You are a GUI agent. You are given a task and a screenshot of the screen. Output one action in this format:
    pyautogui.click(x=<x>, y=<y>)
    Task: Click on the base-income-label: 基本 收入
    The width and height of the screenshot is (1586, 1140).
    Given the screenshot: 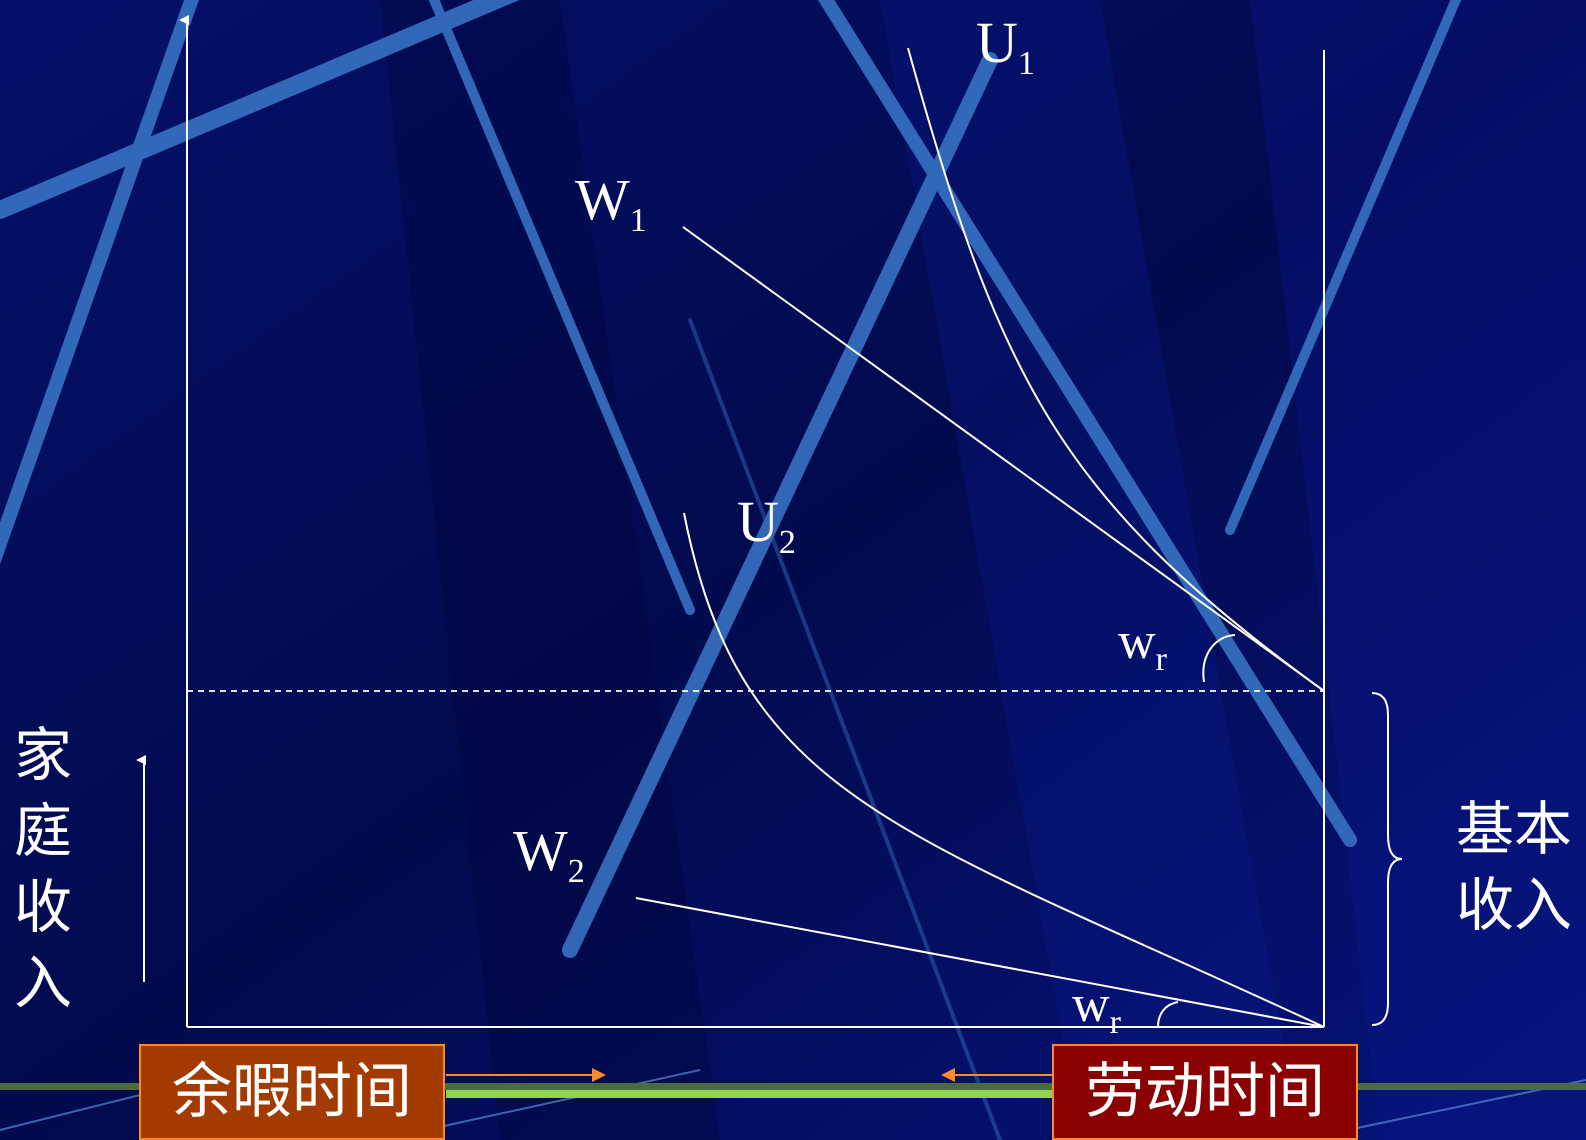 What is the action you would take?
    pyautogui.click(x=1514, y=867)
    